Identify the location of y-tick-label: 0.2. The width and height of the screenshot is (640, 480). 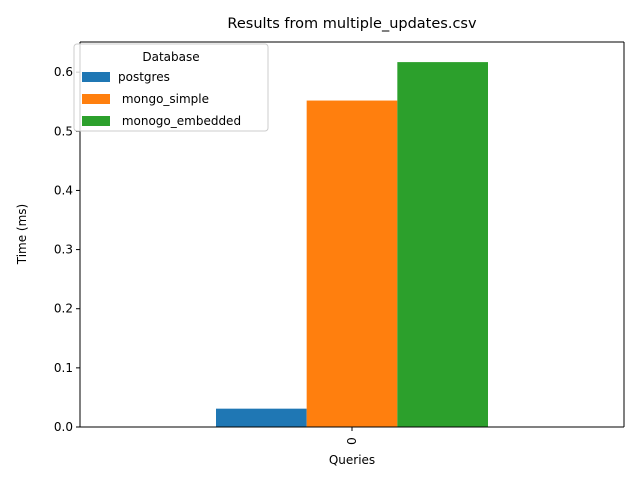
(63, 309).